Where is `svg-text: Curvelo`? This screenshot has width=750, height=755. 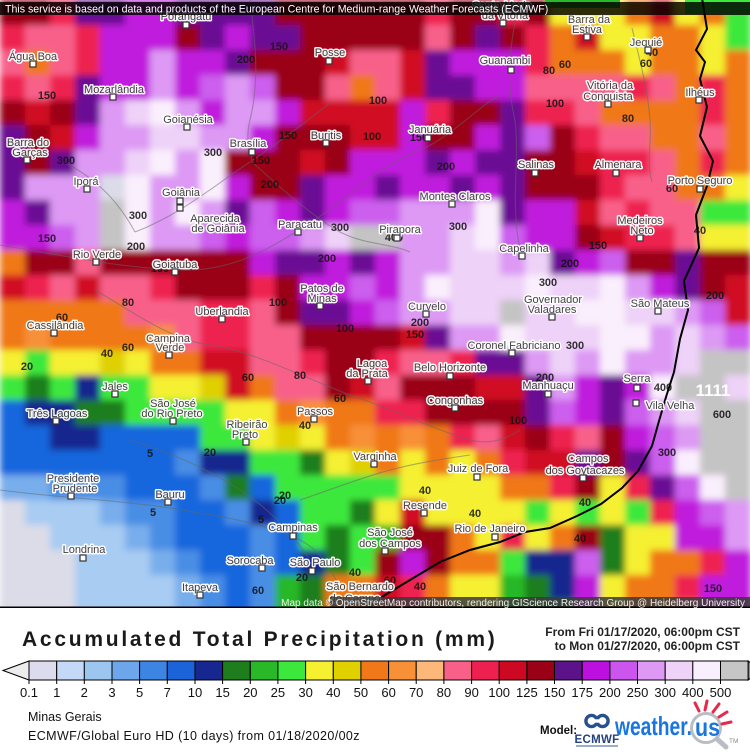 svg-text: Curvelo is located at coordinates (427, 307).